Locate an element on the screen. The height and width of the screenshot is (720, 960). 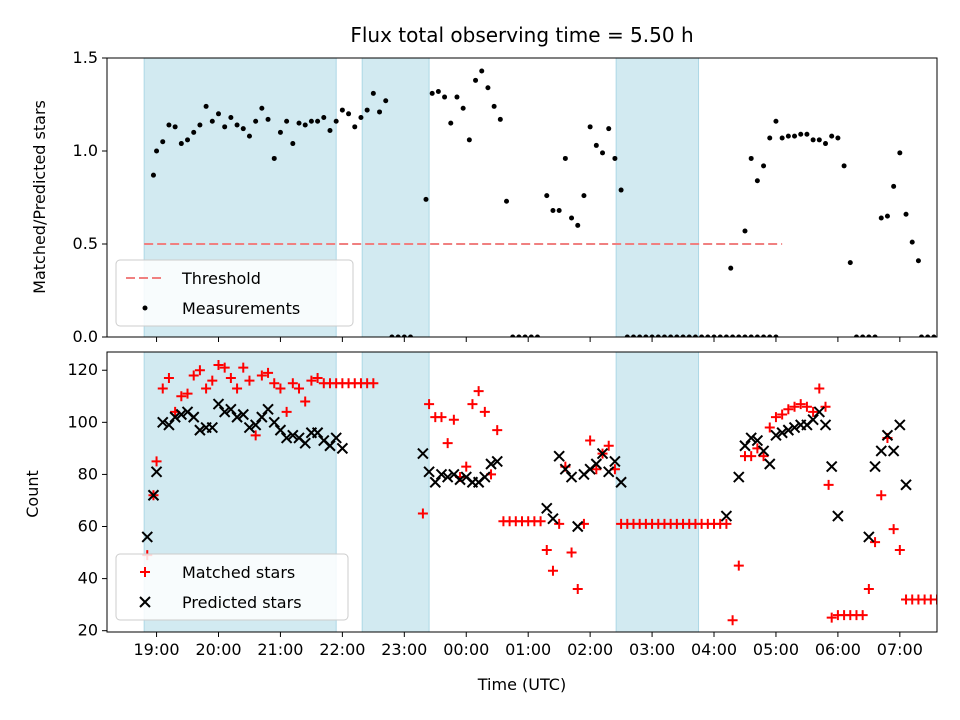
legend-matched-swatch is located at coordinates (145, 572).